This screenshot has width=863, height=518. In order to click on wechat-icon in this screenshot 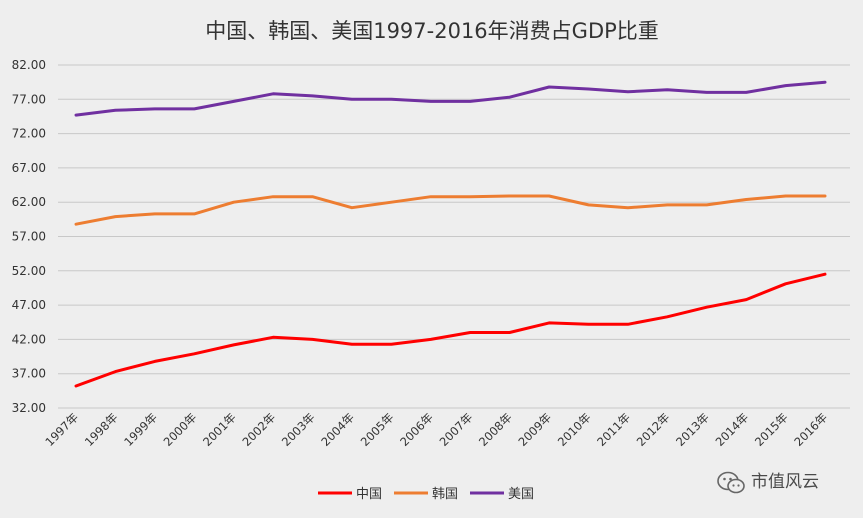, I will do `click(731, 482)`.